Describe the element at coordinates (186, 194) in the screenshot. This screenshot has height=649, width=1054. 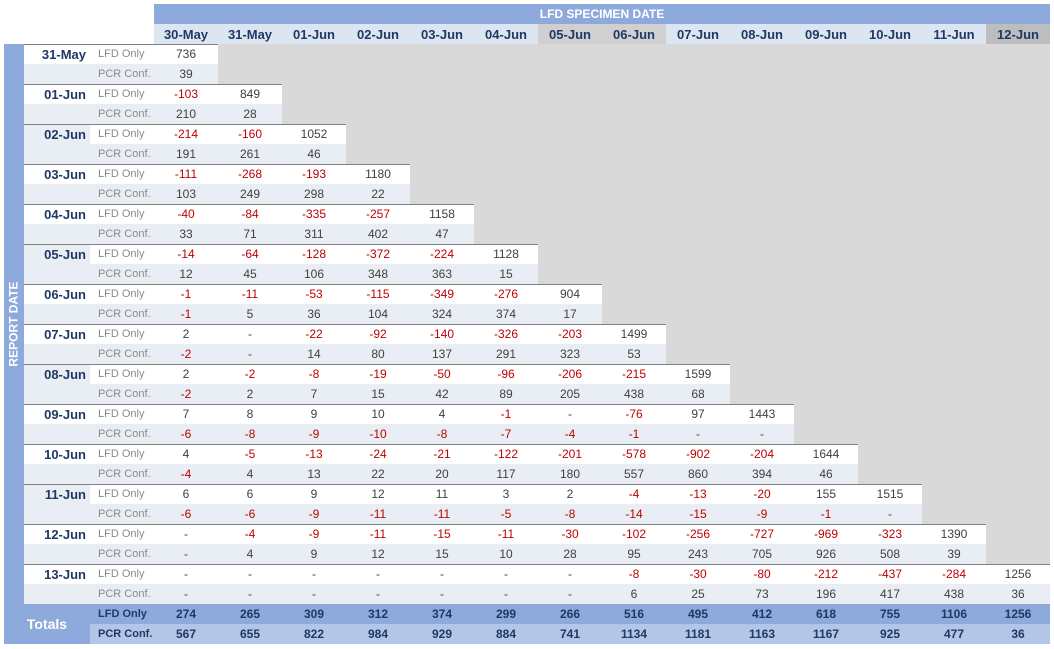
I see `pcr-value-cell: 103` at that location.